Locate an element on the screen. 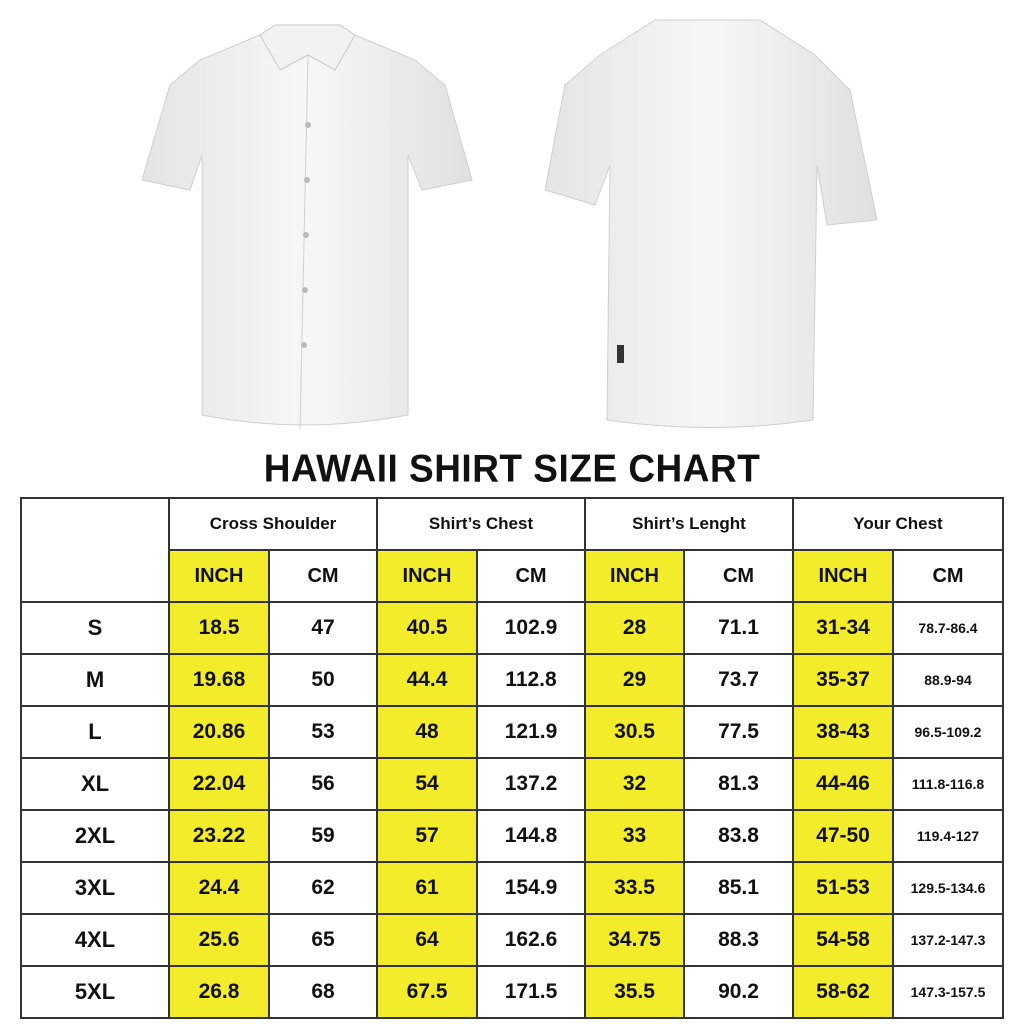  cm-cell: 88.9-94 is located at coordinates (948, 680).